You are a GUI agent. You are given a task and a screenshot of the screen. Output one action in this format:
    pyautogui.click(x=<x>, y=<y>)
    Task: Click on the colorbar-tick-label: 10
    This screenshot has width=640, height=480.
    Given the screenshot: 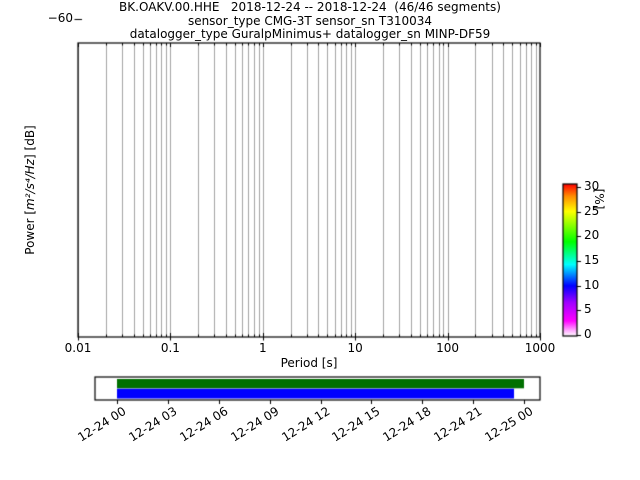 What is the action you would take?
    pyautogui.click(x=592, y=284)
    